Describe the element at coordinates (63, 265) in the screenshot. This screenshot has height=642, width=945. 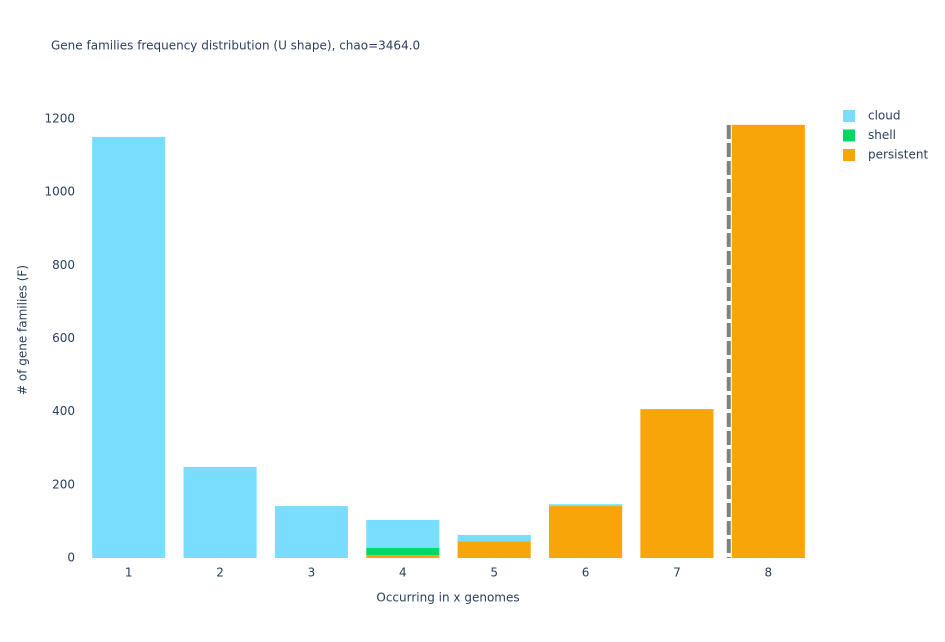
I see `y-tick-label: 800` at that location.